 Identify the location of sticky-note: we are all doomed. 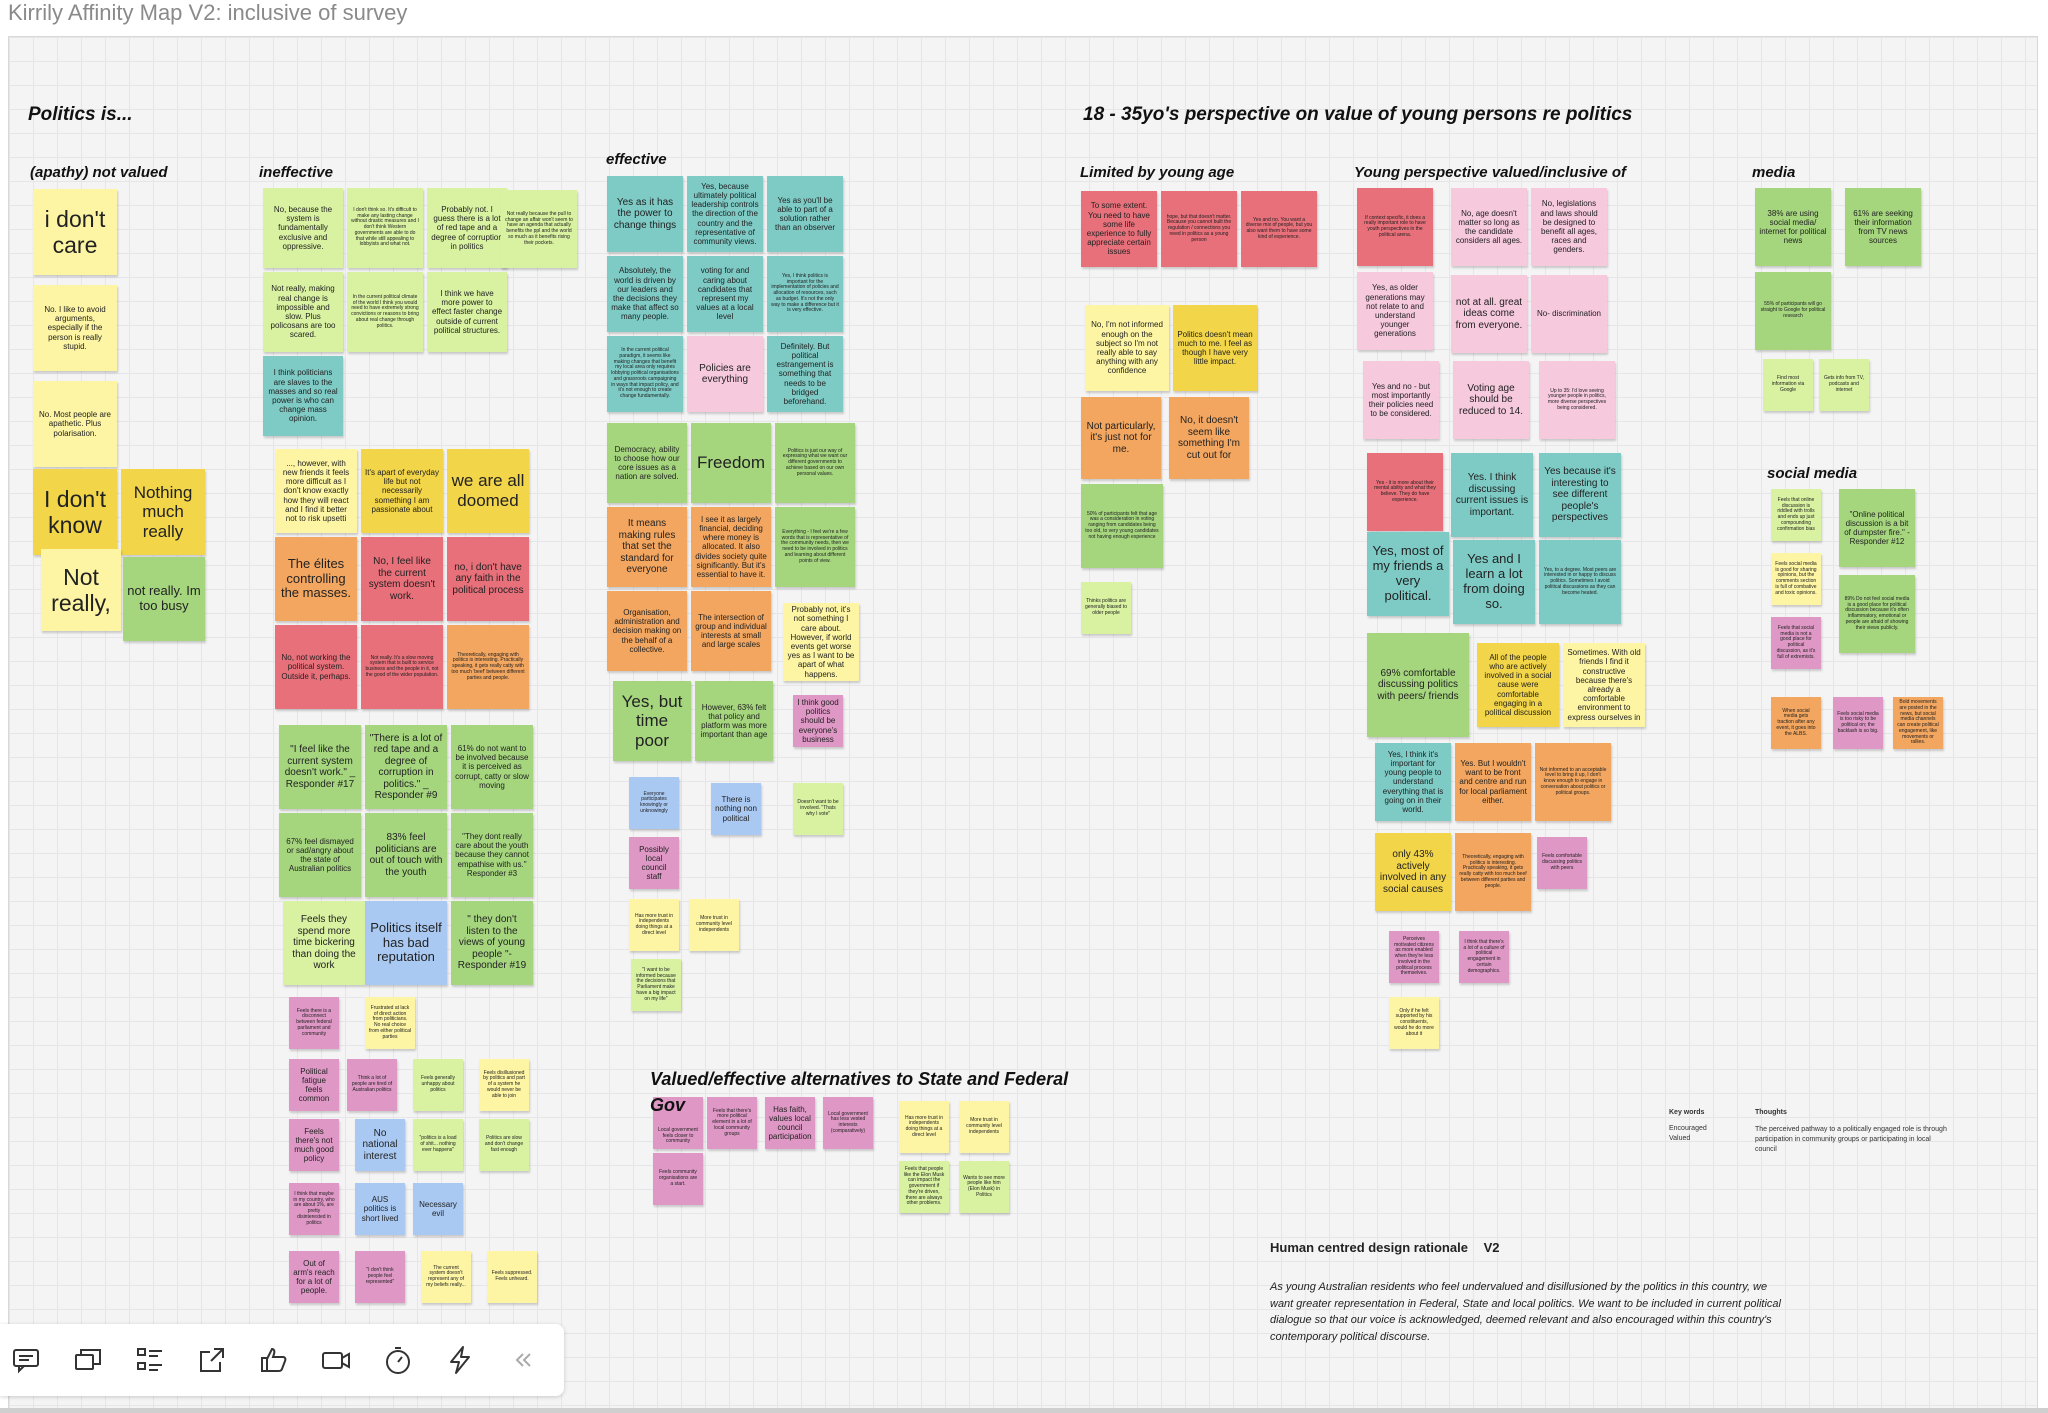
(488, 491).